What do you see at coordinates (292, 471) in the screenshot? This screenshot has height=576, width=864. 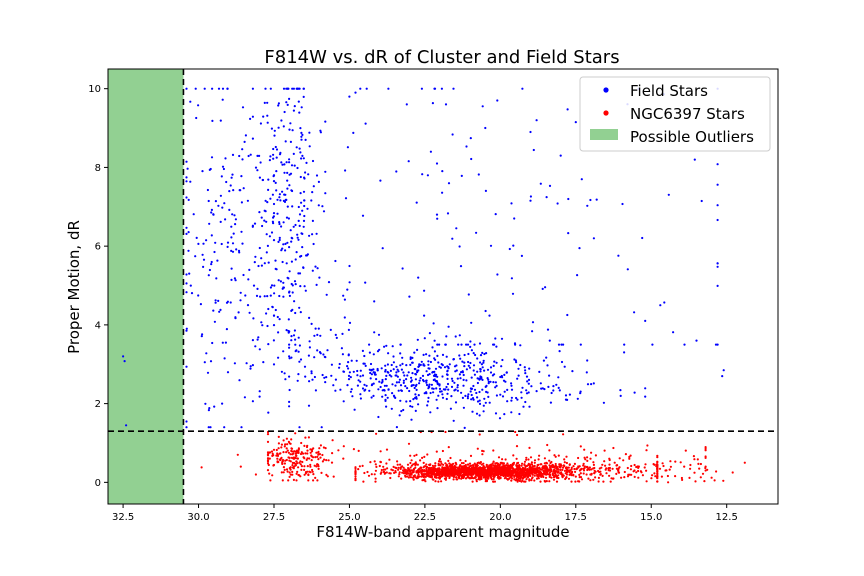 I see `series-1-point-2017` at bounding box center [292, 471].